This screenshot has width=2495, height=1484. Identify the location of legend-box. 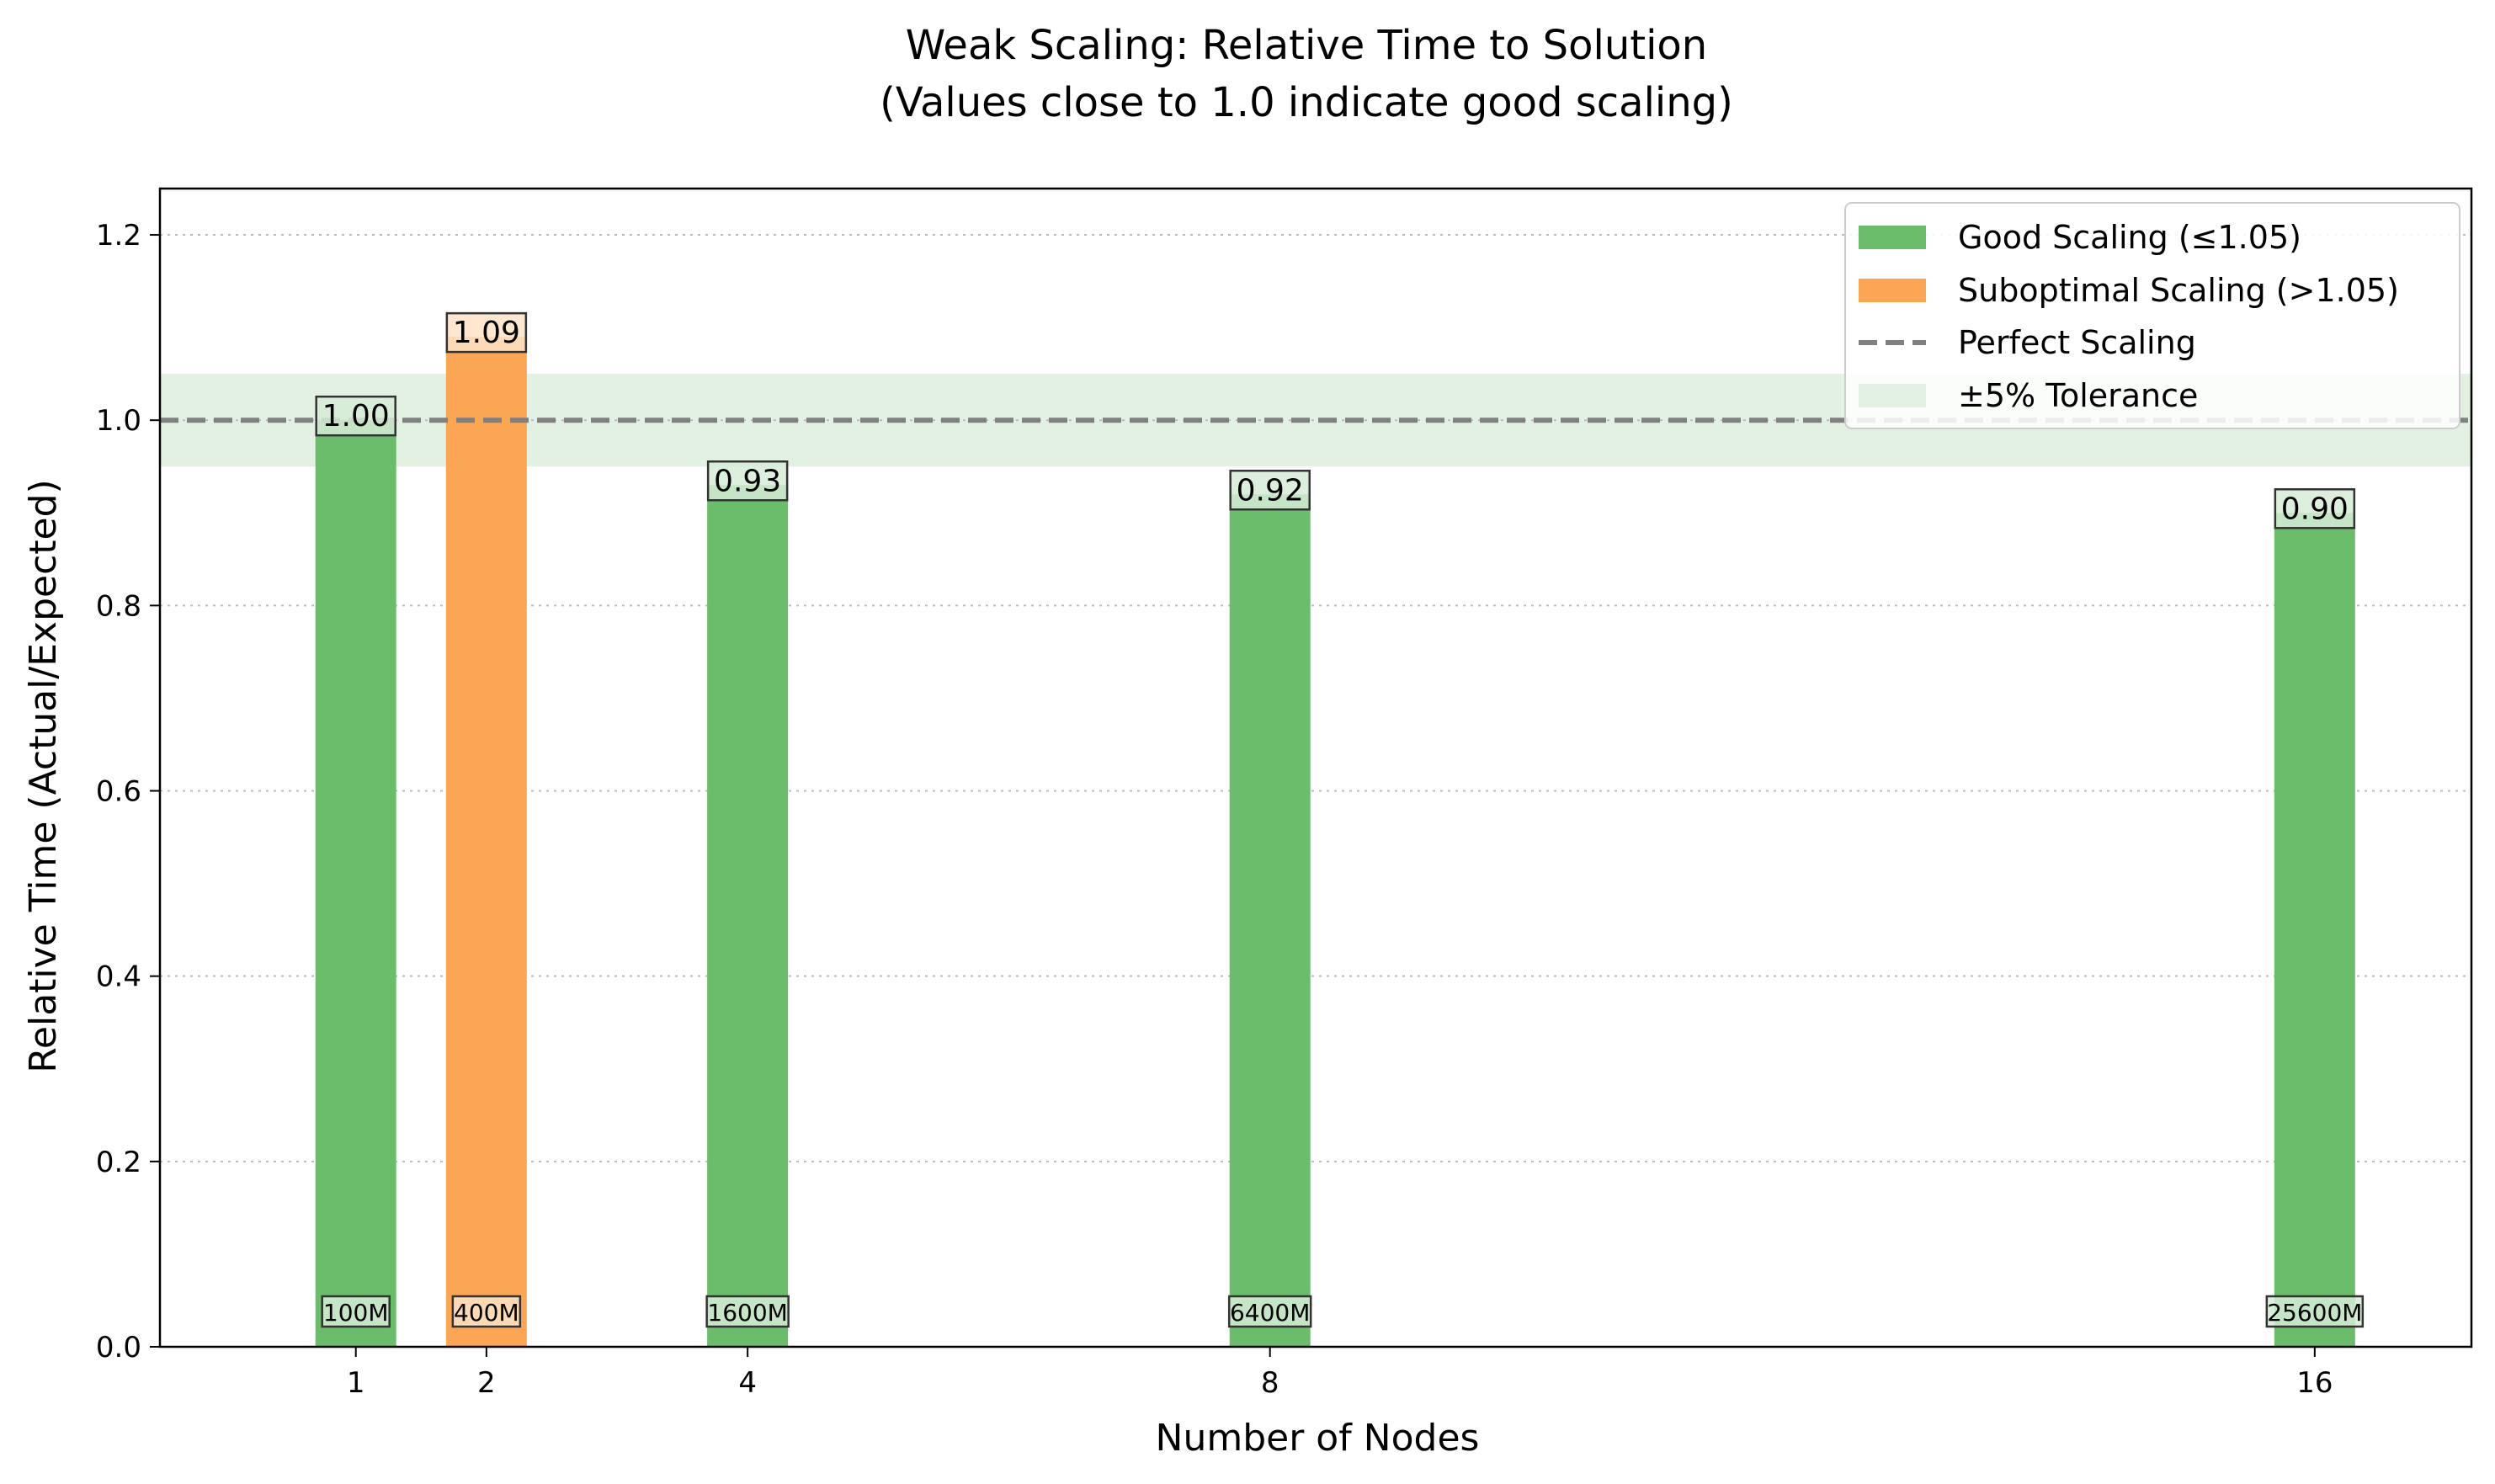
(2152, 315).